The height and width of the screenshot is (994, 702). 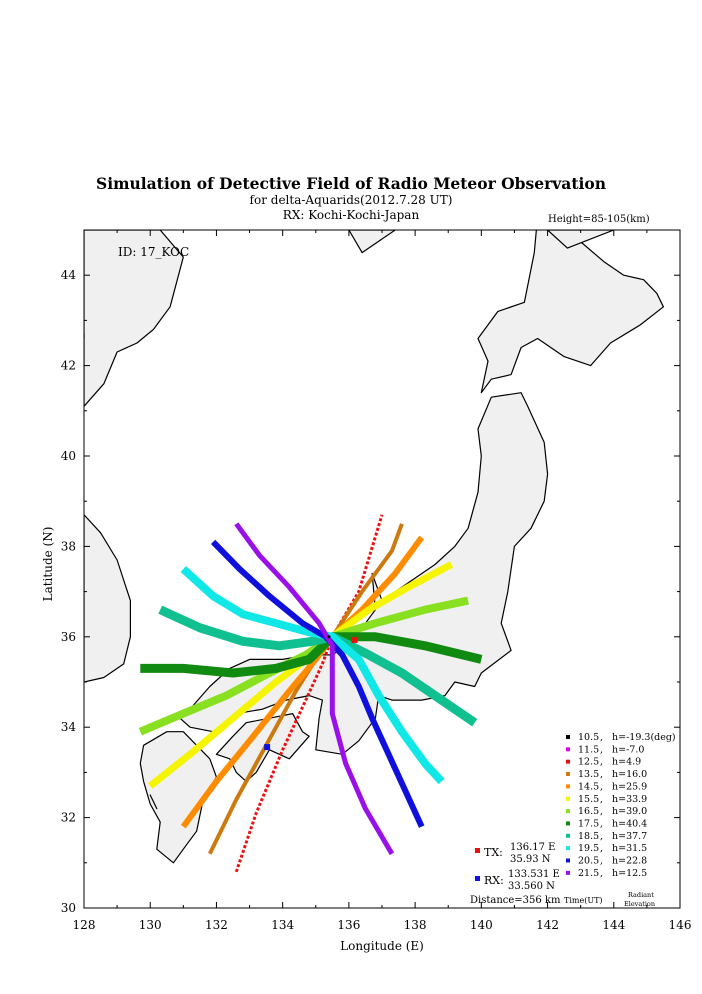 I want to click on legend-elevation: h=12.5, so click(x=629, y=873).